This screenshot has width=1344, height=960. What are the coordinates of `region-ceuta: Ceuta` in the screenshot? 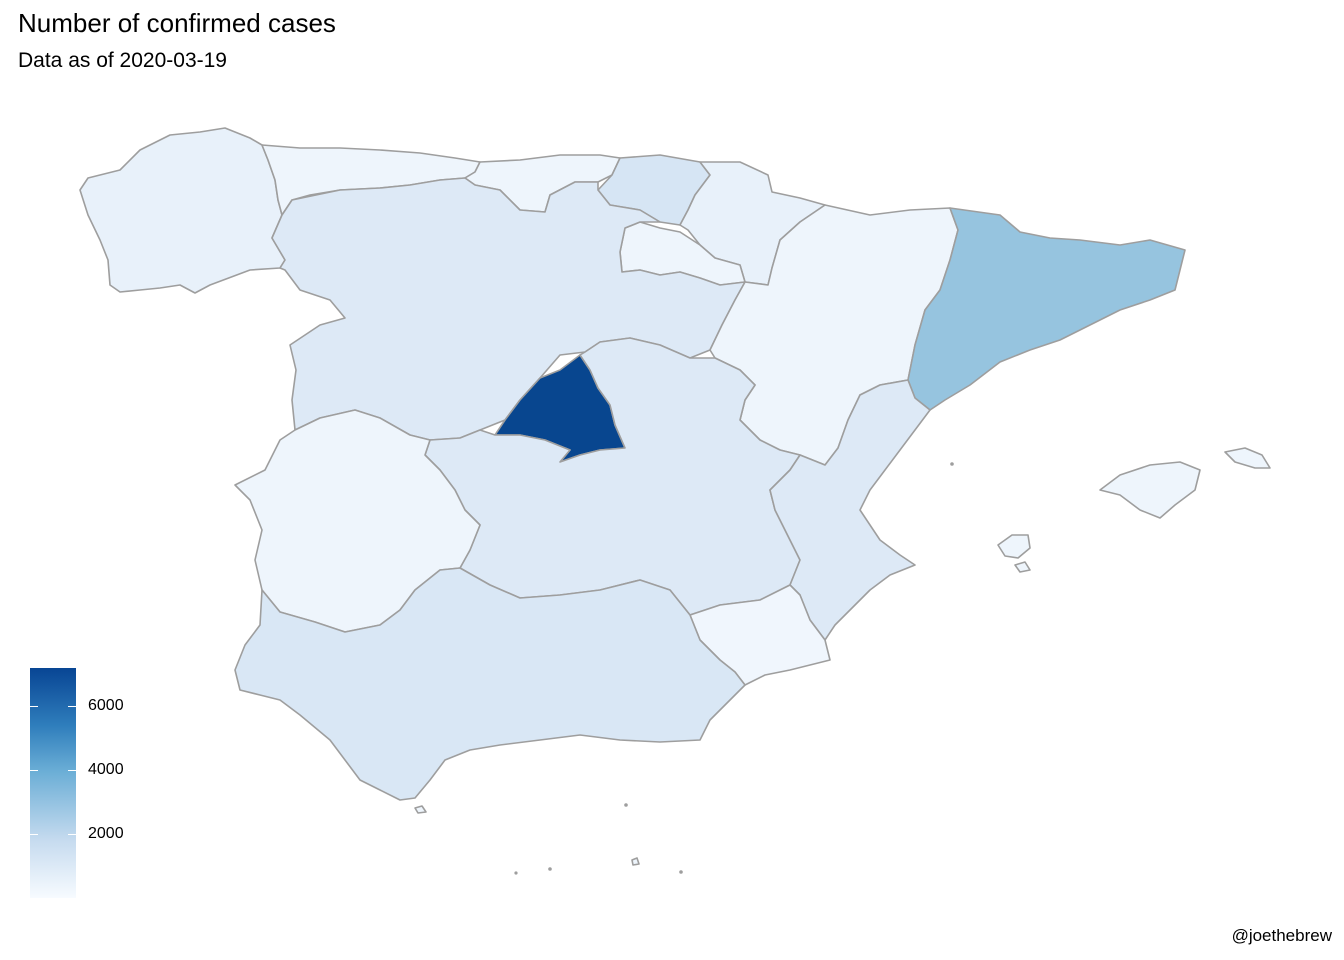 It's located at (420, 809).